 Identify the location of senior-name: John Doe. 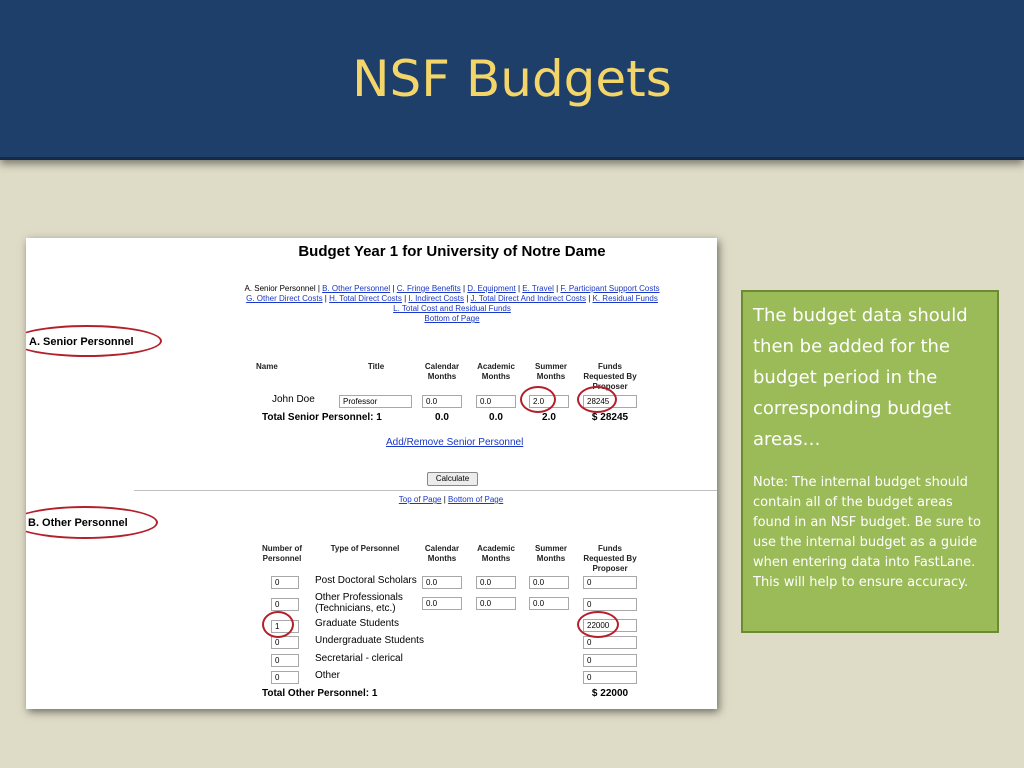
(293, 399).